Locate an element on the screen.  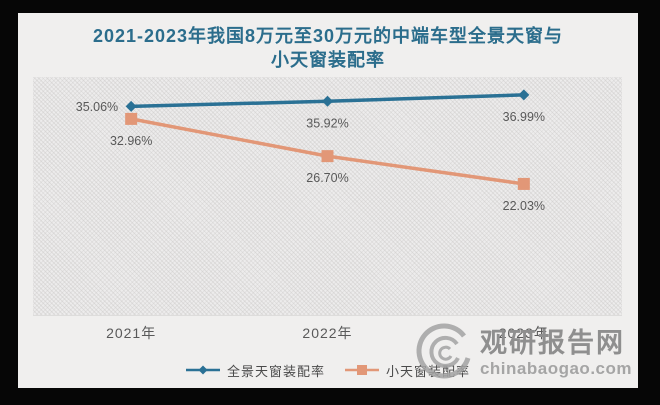
watermark-text: 观研报告网 chinabaogao.com is located at coordinates (555, 352).